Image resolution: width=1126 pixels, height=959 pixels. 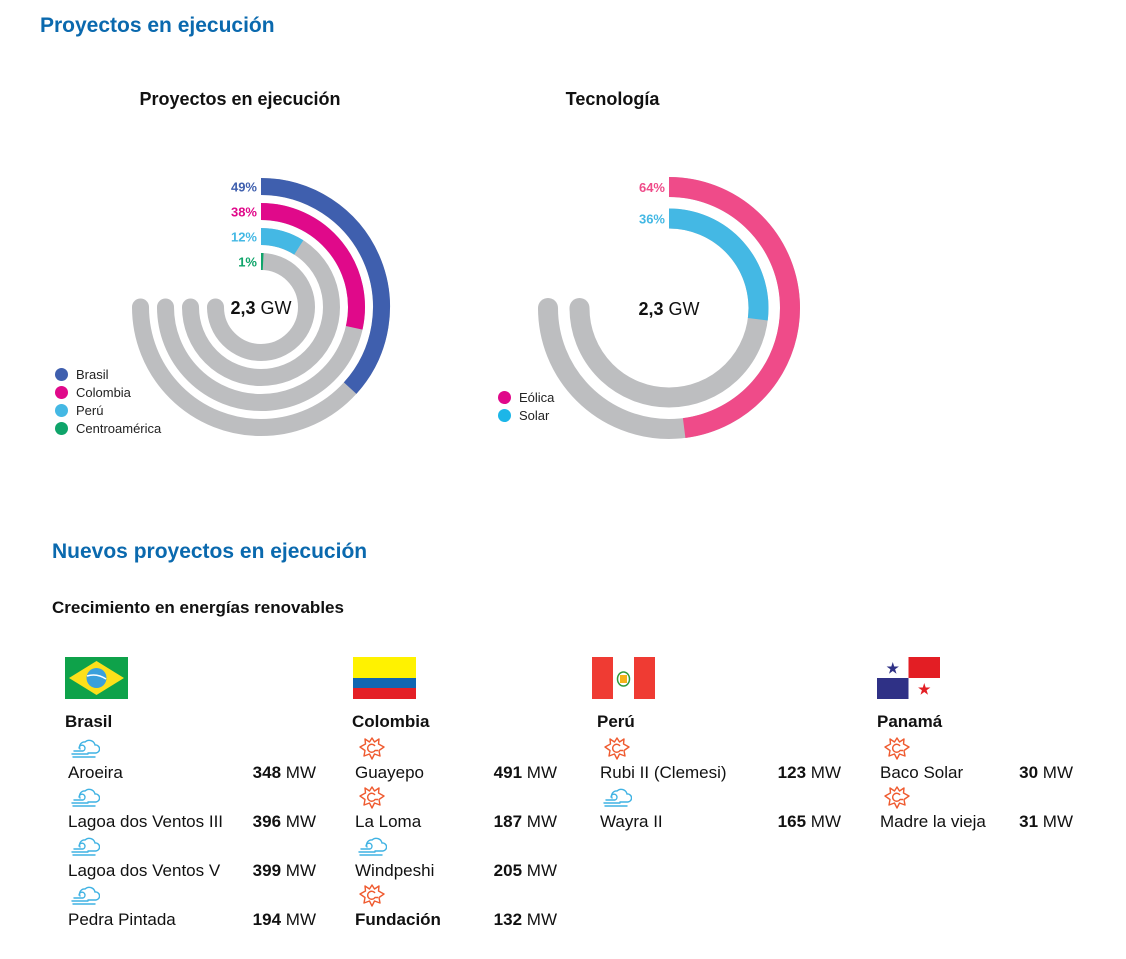 I want to click on project-item: Baco Solar 30 MW, so click(x=1003, y=760).